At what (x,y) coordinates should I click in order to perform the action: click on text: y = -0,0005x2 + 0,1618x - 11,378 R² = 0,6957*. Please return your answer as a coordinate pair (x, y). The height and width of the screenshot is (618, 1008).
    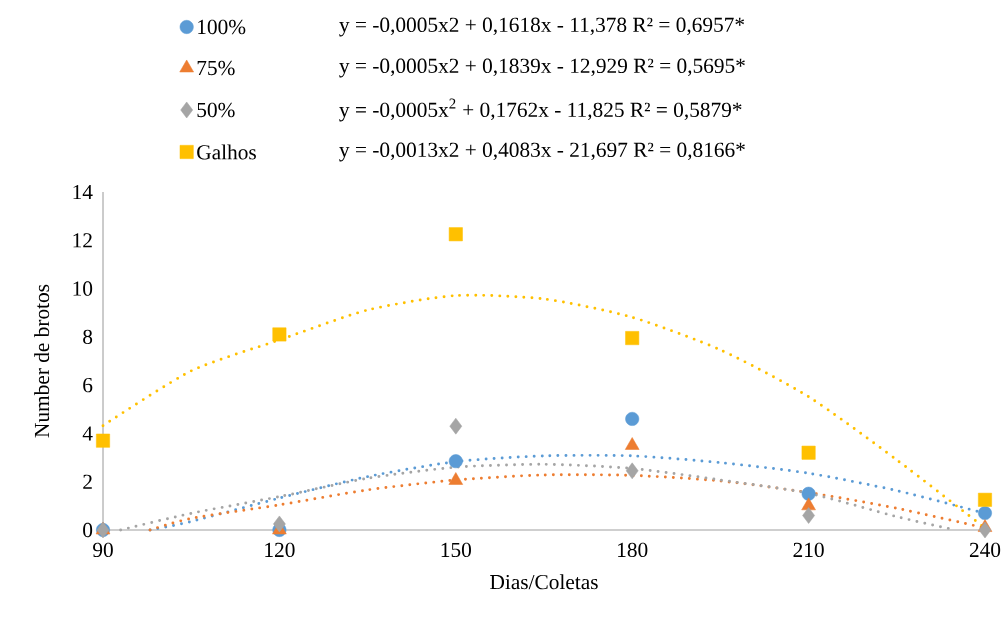
    Looking at the image, I should click on (542, 27).